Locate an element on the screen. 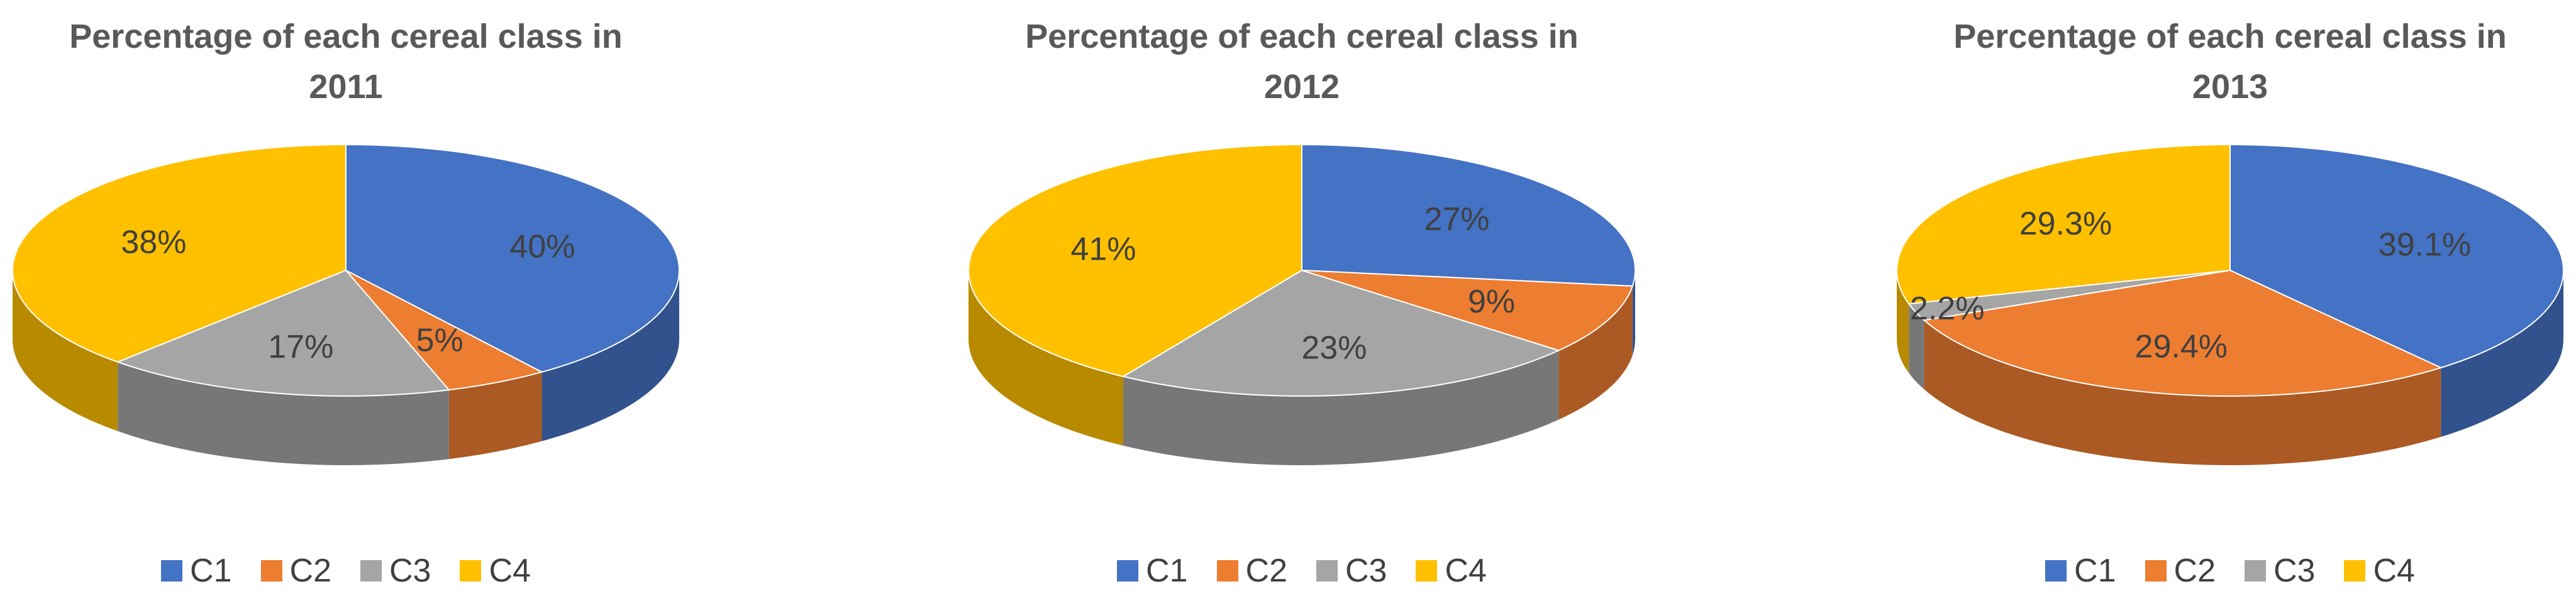  chart-title: Percentage of each cereal class in 2011 is located at coordinates (346, 61).